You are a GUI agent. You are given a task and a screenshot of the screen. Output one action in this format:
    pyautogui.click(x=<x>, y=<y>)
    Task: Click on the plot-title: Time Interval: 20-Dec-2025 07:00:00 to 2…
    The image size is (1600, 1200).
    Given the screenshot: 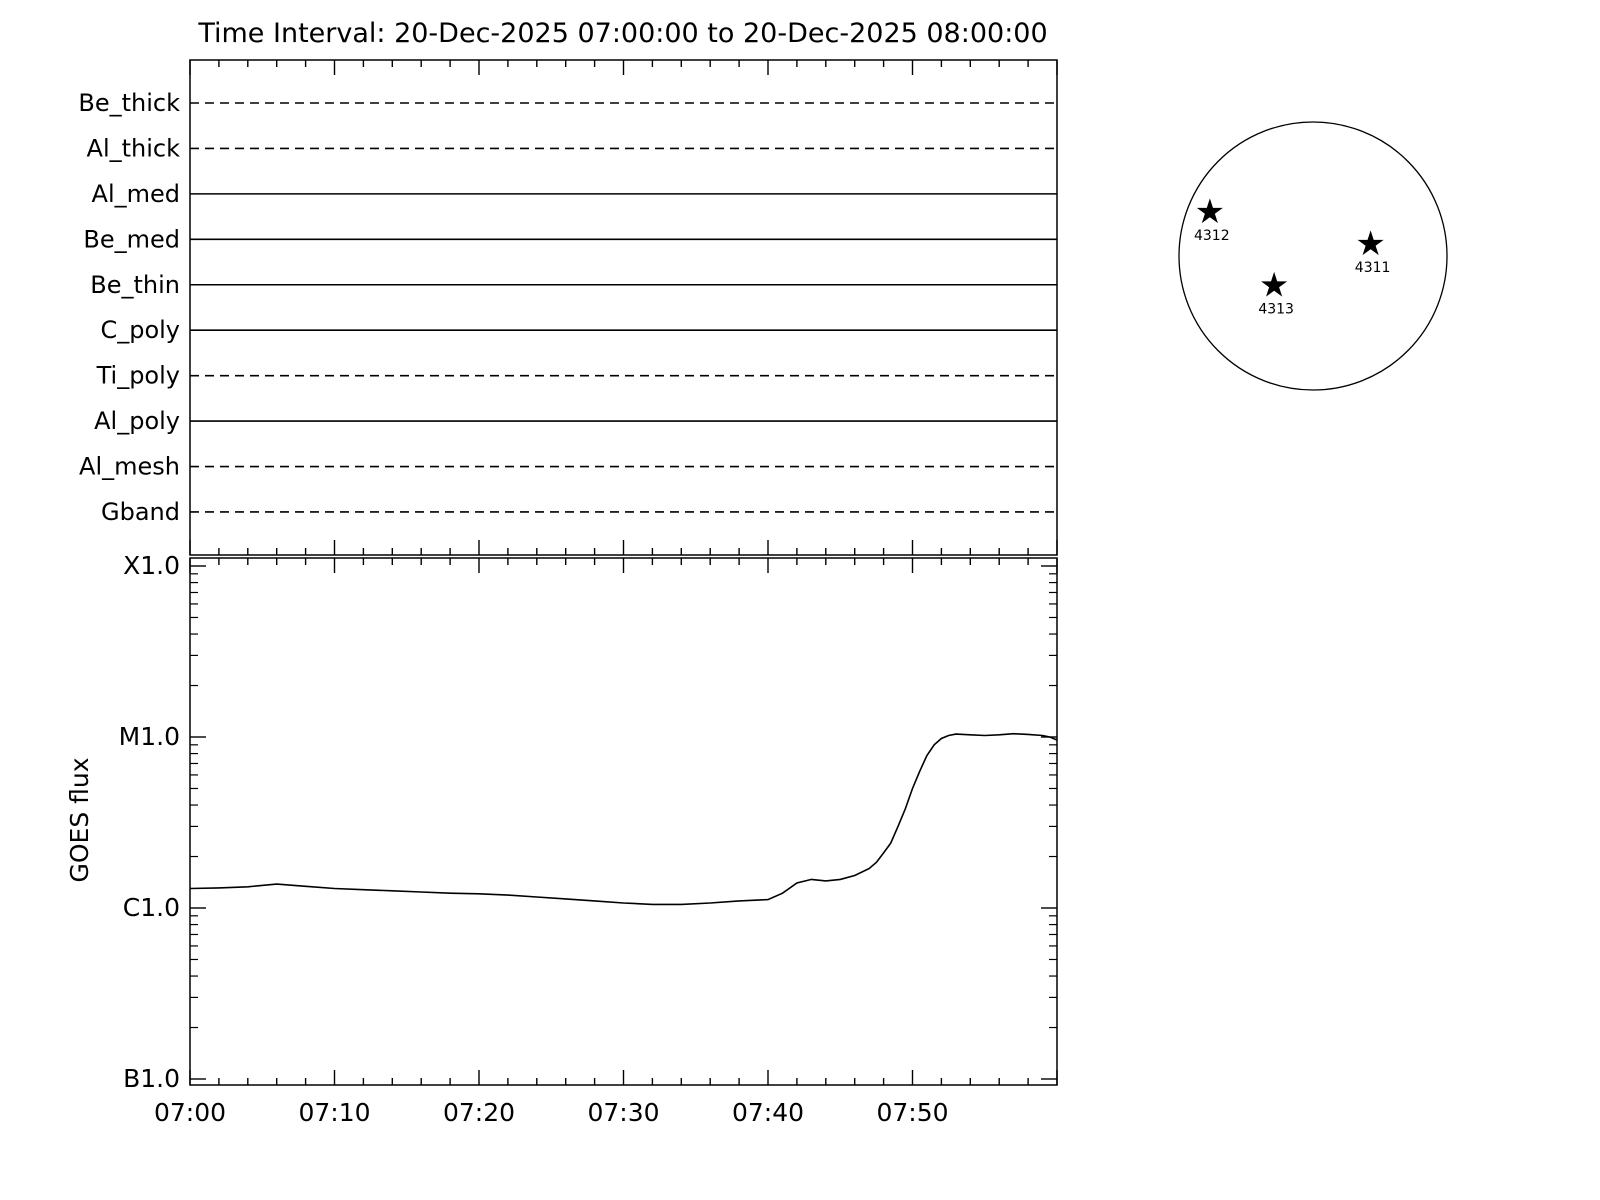 What is the action you would take?
    pyautogui.click(x=622, y=33)
    